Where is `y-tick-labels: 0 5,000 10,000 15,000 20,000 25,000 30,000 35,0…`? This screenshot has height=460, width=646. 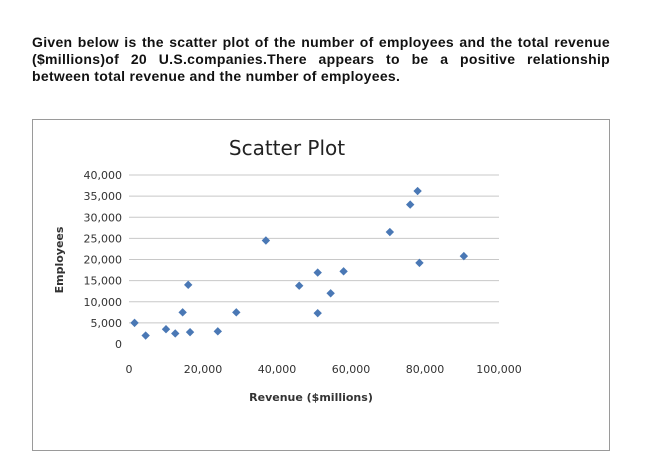
y-tick-labels: 0 5,000 10,000 15,000 20,000 25,000 30,000 35,0… is located at coordinates (103, 260).